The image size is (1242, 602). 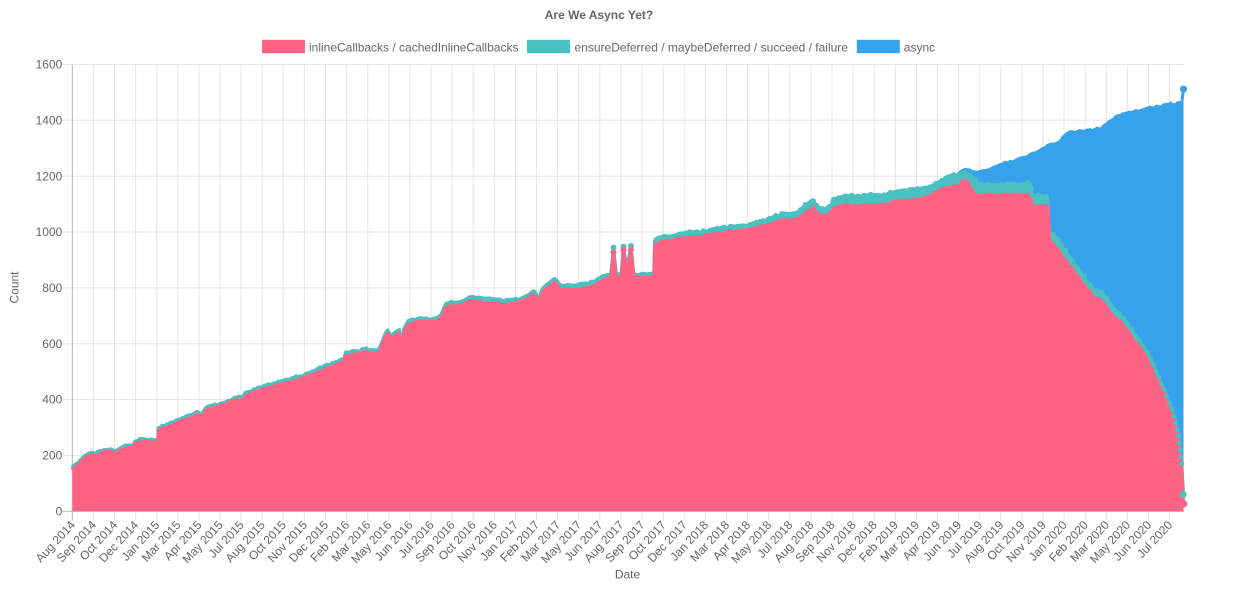 I want to click on svg-text: 200, so click(x=52, y=456).